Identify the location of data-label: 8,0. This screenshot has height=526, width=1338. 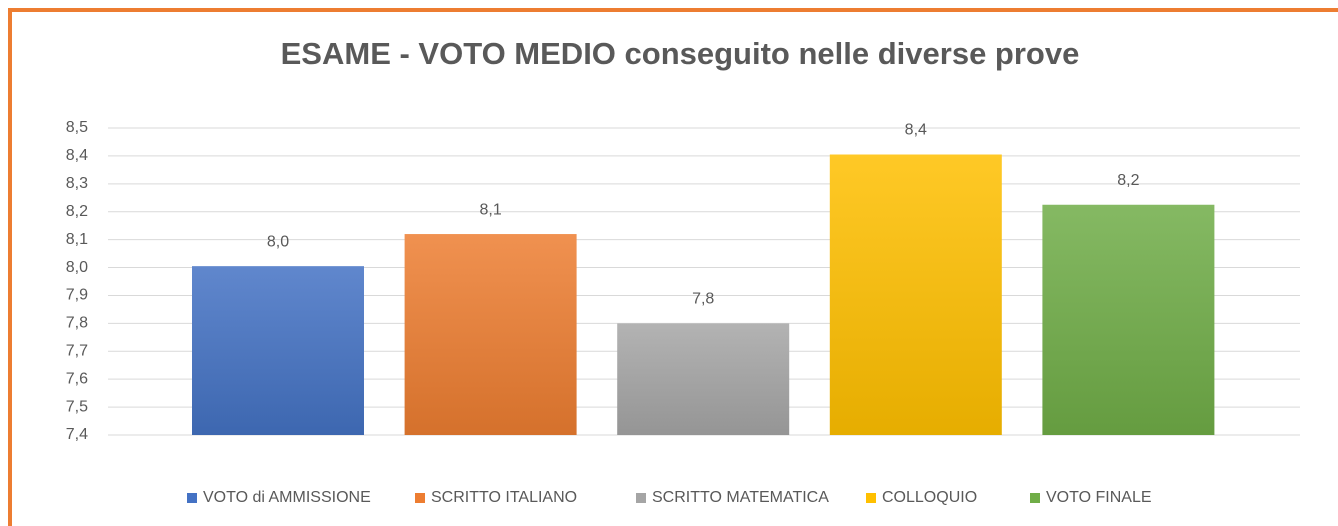
(278, 241).